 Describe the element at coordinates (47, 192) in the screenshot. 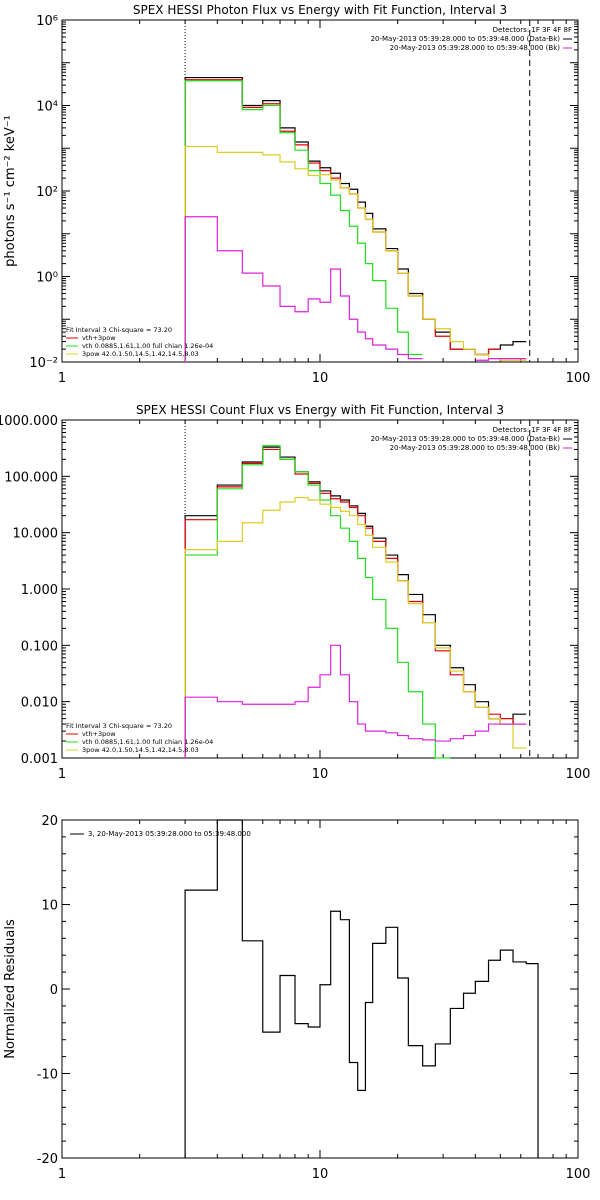

I see `y-tick-label: 10²` at that location.